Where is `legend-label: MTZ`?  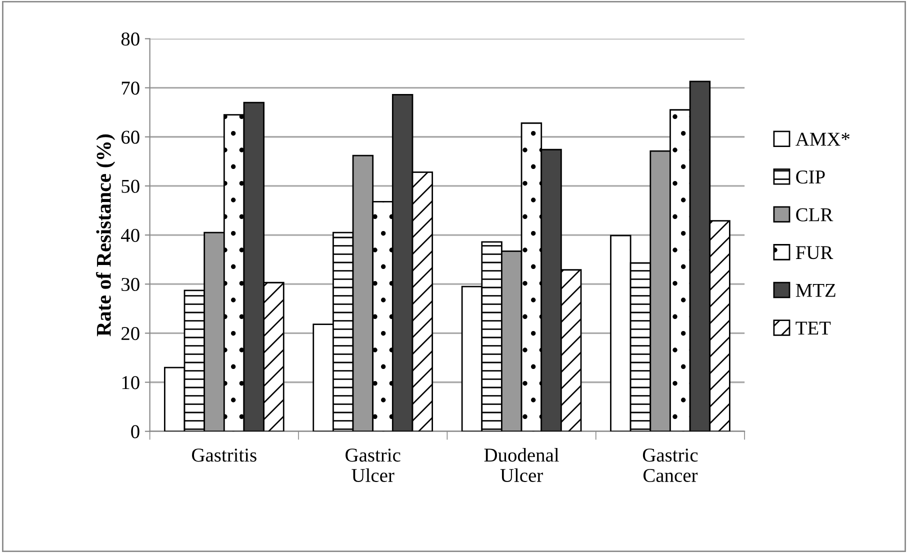
legend-label: MTZ is located at coordinates (816, 290).